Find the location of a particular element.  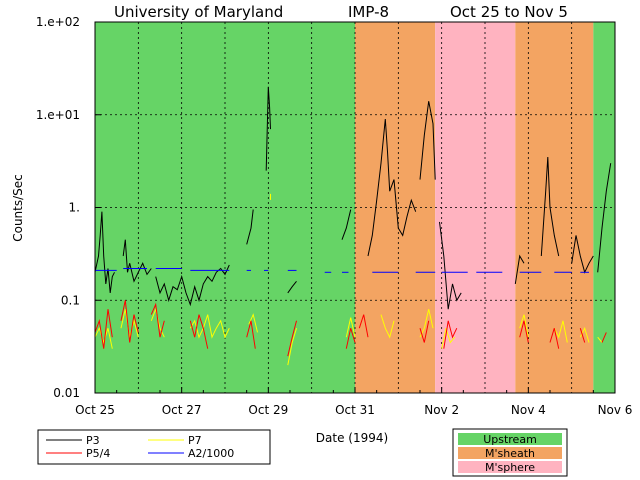

legend-label-A2/1000: A2/1000 is located at coordinates (211, 453).